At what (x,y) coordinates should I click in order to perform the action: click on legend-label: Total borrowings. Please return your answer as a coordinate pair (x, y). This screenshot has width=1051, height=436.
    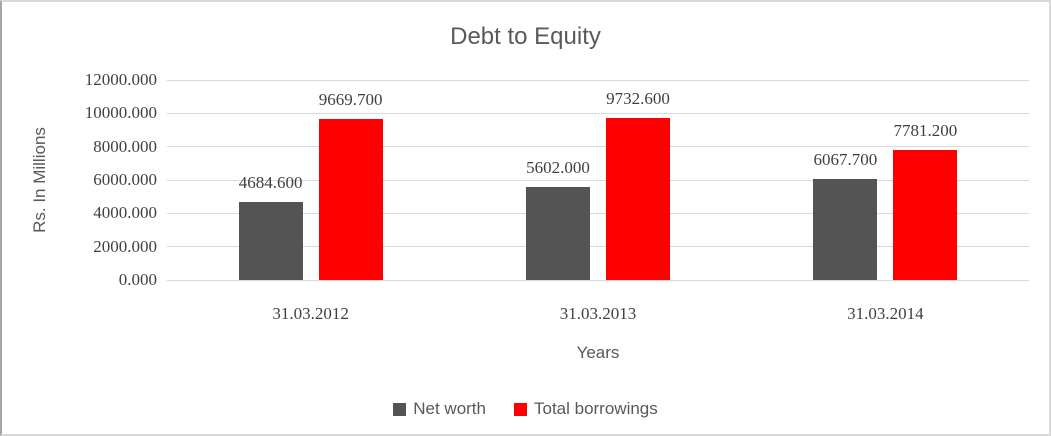
    Looking at the image, I should click on (595, 408).